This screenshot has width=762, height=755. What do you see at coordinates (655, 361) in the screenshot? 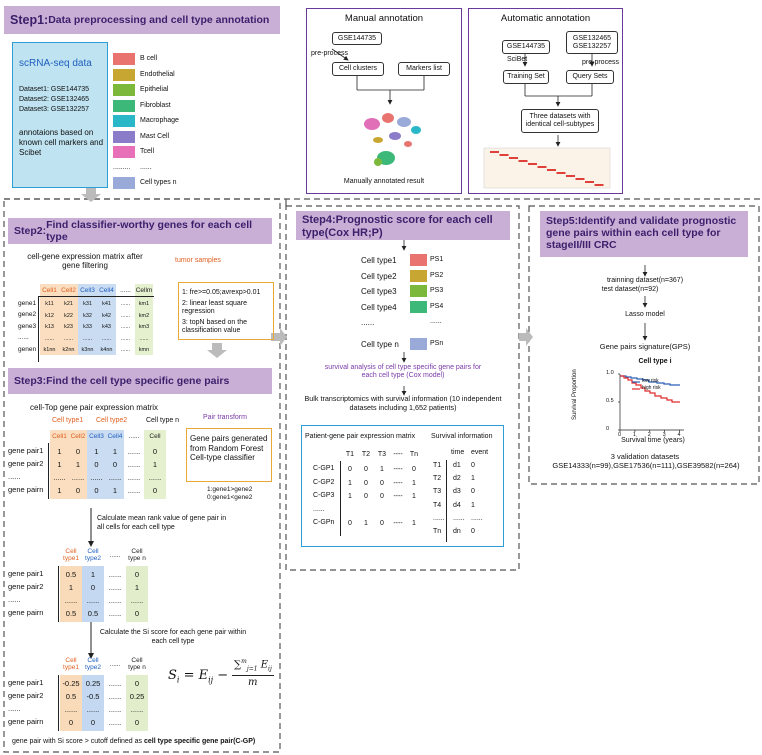
I see `km-title: Cell type i` at bounding box center [655, 361].